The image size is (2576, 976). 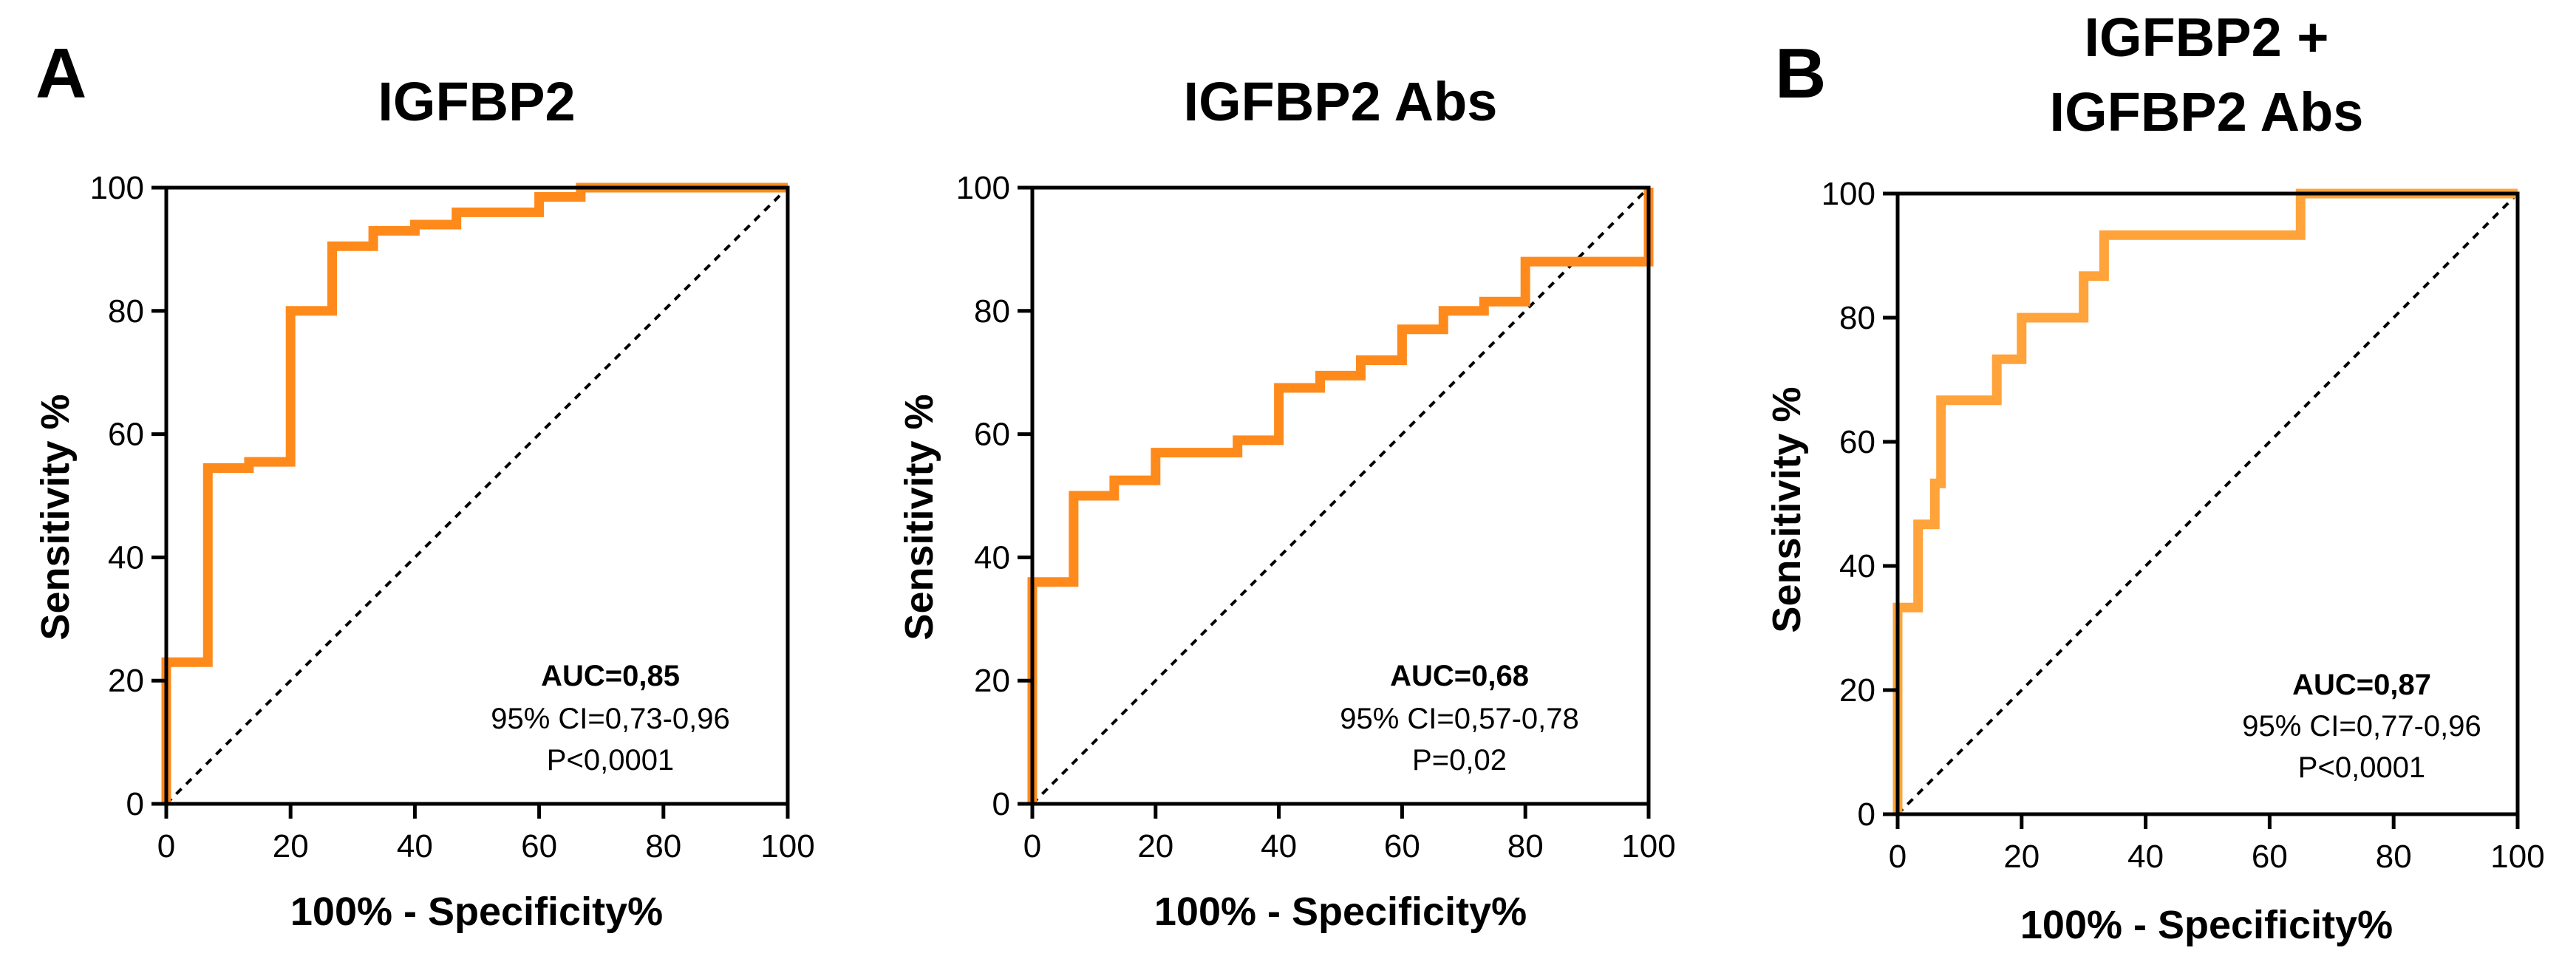 I want to click on panel-letter-a: A, so click(x=60, y=73).